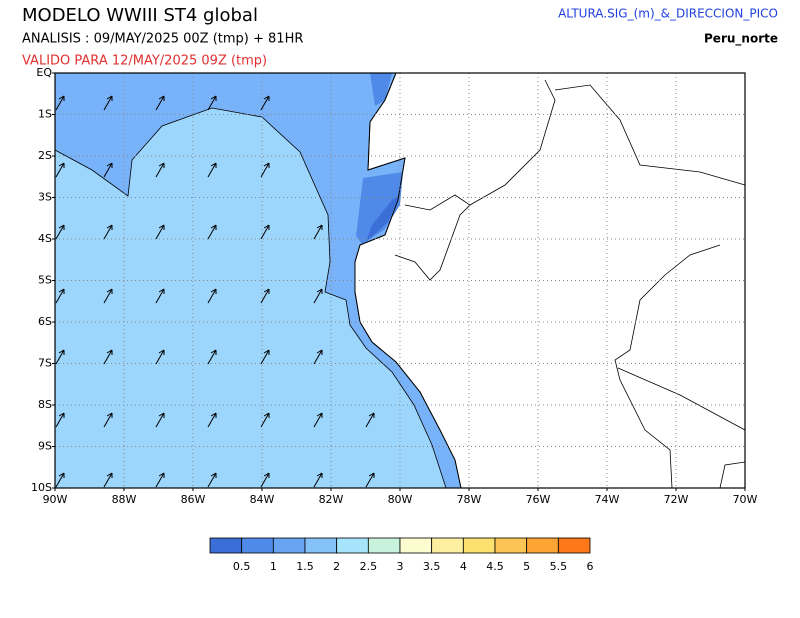 This screenshot has height=618, width=800. Describe the element at coordinates (273, 566) in the screenshot. I see `colorbar-label: 1` at that location.